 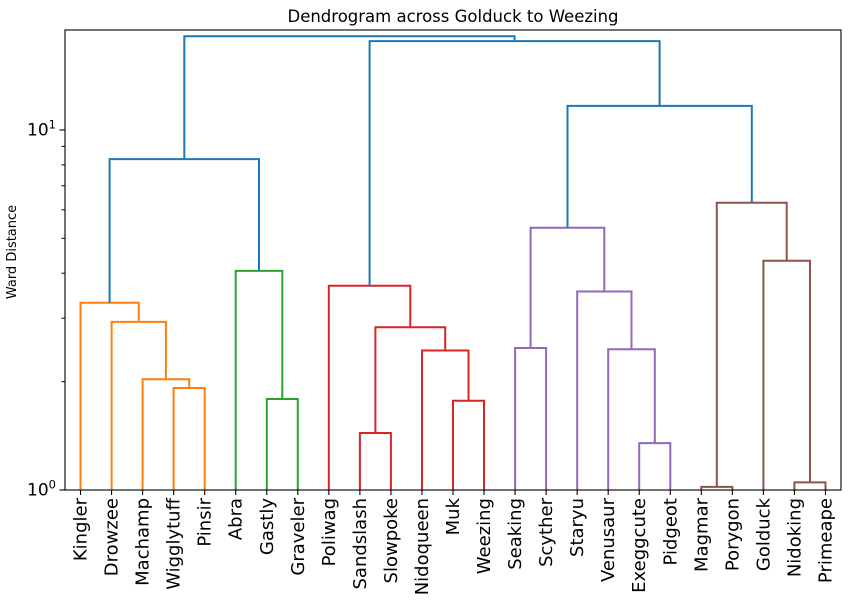 I want to click on x-tick-label: Slowpoke, so click(x=391, y=540).